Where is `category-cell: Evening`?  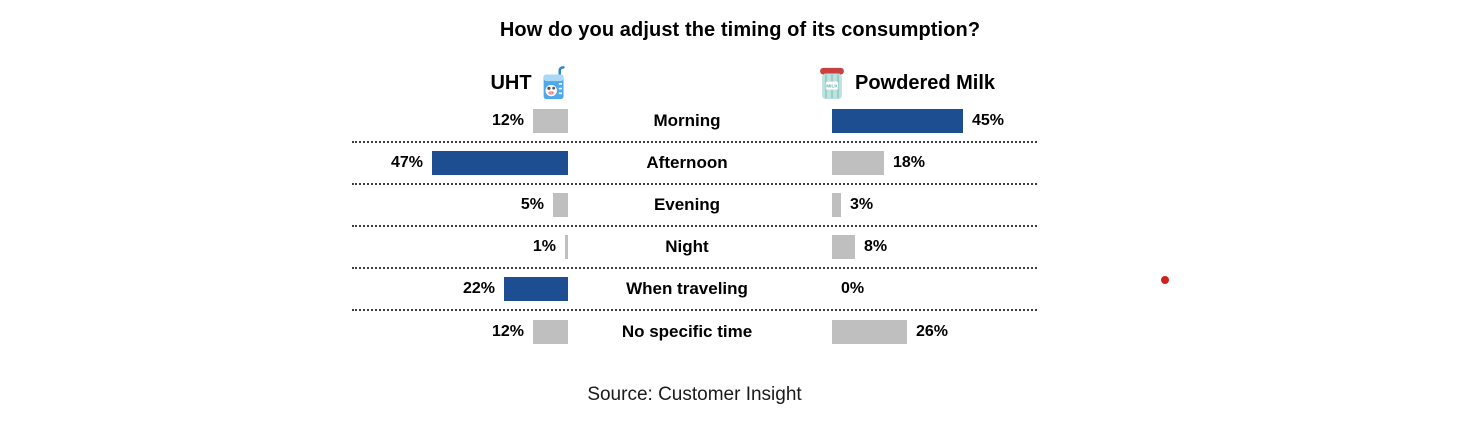 category-cell: Evening is located at coordinates (700, 205).